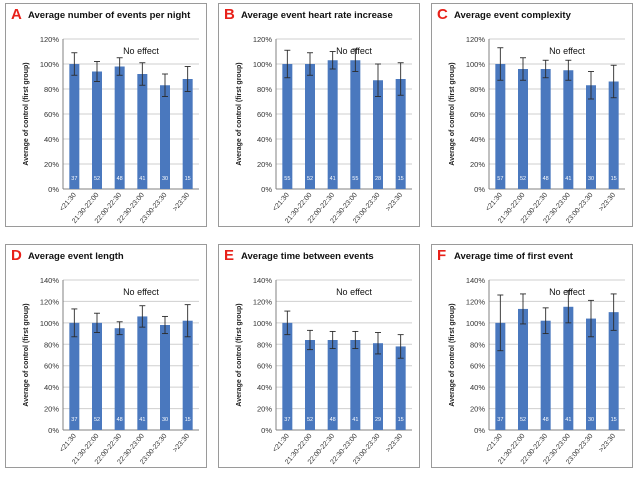 This screenshot has height=480, width=640. What do you see at coordinates (109, 15) in the screenshot?
I see `chart-a-title: Average number of events per night` at bounding box center [109, 15].